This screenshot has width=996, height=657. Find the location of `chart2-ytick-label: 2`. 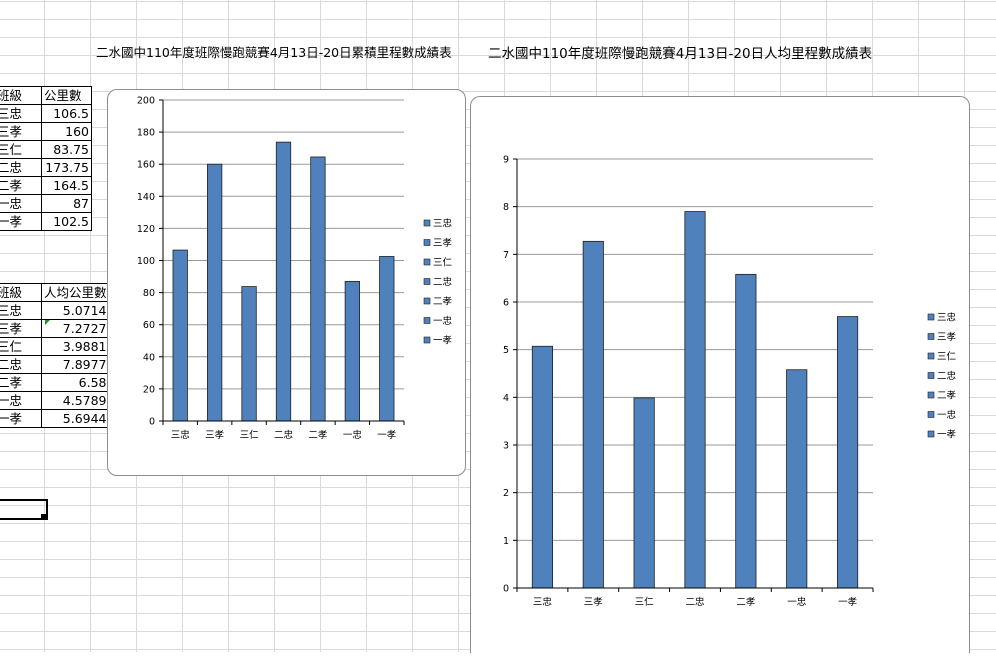

chart2-ytick-label: 2 is located at coordinates (506, 493).